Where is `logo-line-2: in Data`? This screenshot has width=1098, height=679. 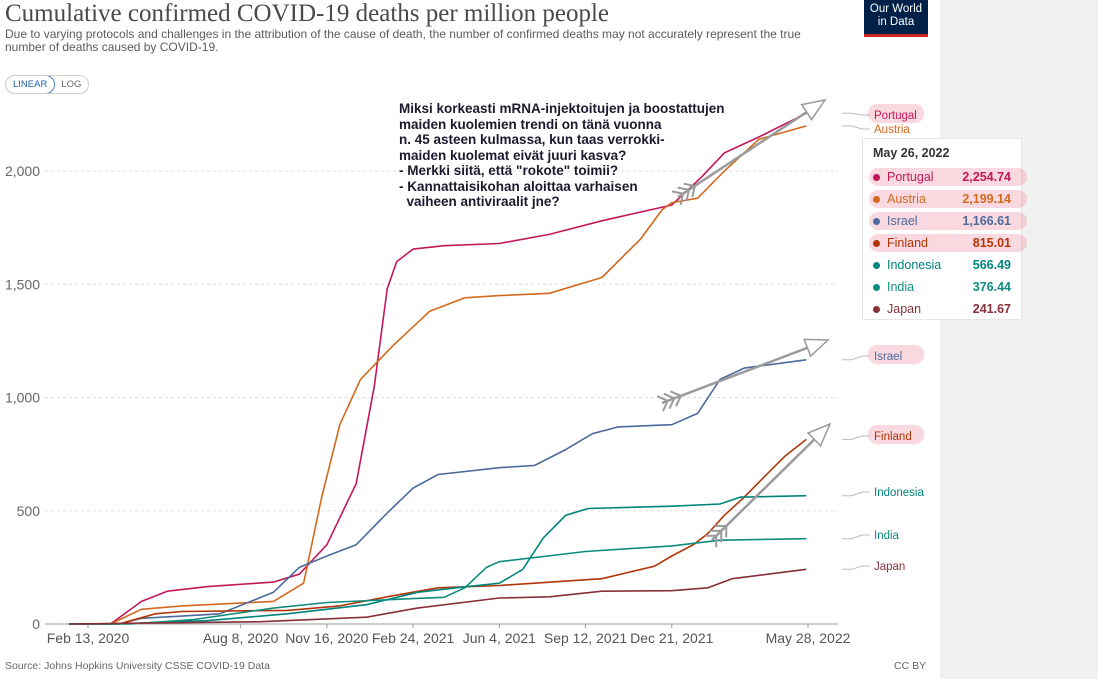
logo-line-2: in Data is located at coordinates (896, 22).